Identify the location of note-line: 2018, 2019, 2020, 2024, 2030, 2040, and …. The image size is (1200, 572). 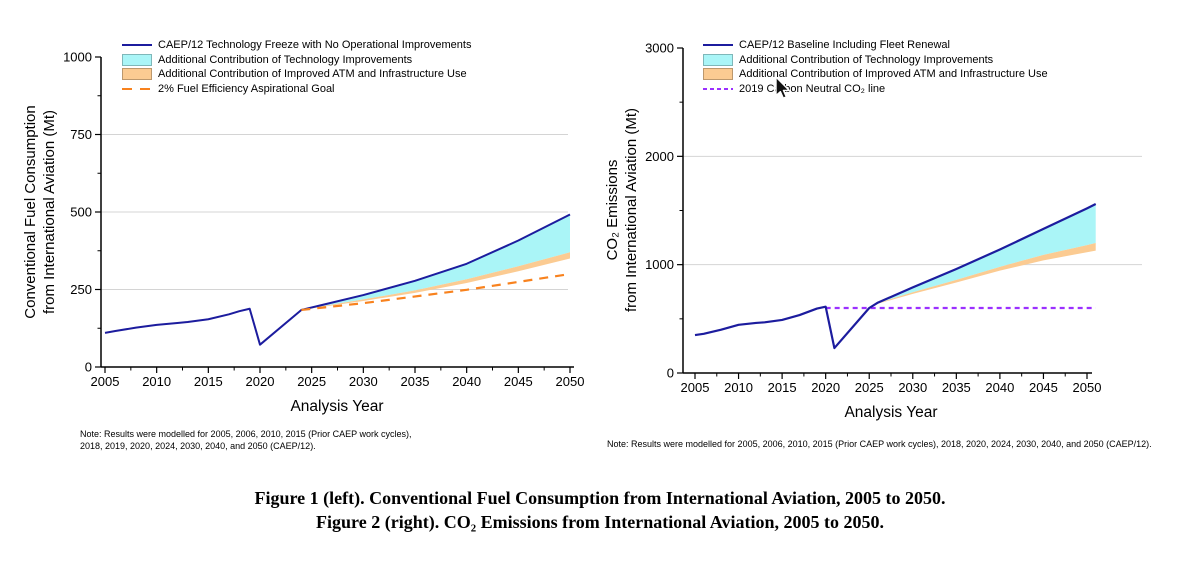
(198, 446).